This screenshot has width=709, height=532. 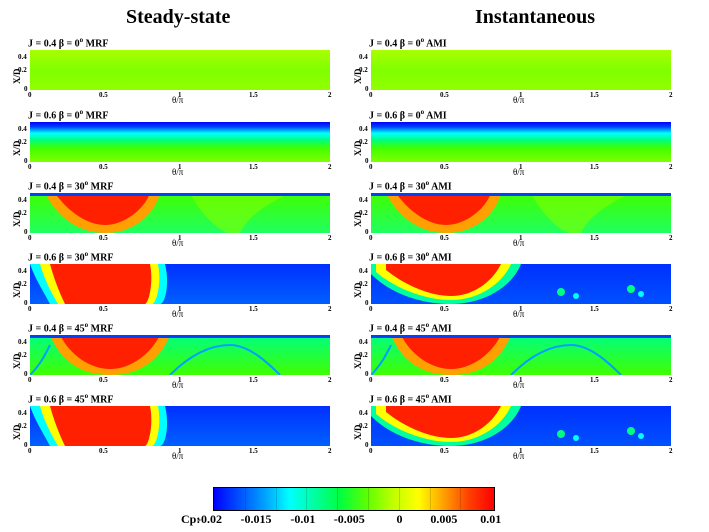 What do you see at coordinates (531, 71) in the screenshot?
I see `contour-panel: J = 0.4 β = 0o AMI X/D 0.4 0.2 0 0 0.5 1 1.5 2 θ/π` at bounding box center [531, 71].